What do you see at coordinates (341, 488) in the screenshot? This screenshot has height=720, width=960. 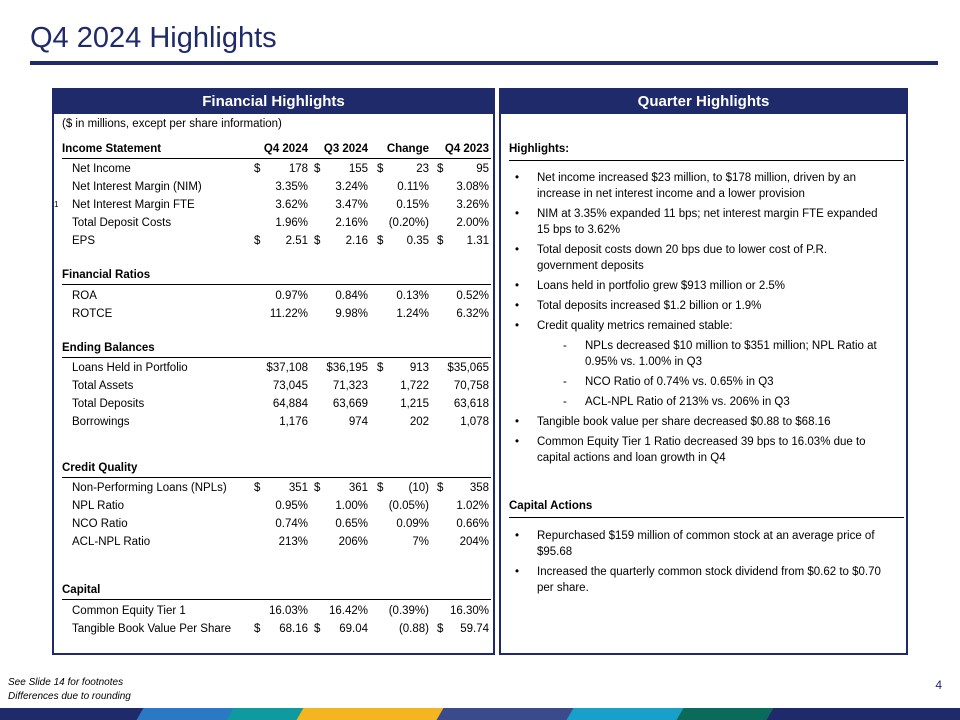 I see `row-value-cell: $361` at bounding box center [341, 488].